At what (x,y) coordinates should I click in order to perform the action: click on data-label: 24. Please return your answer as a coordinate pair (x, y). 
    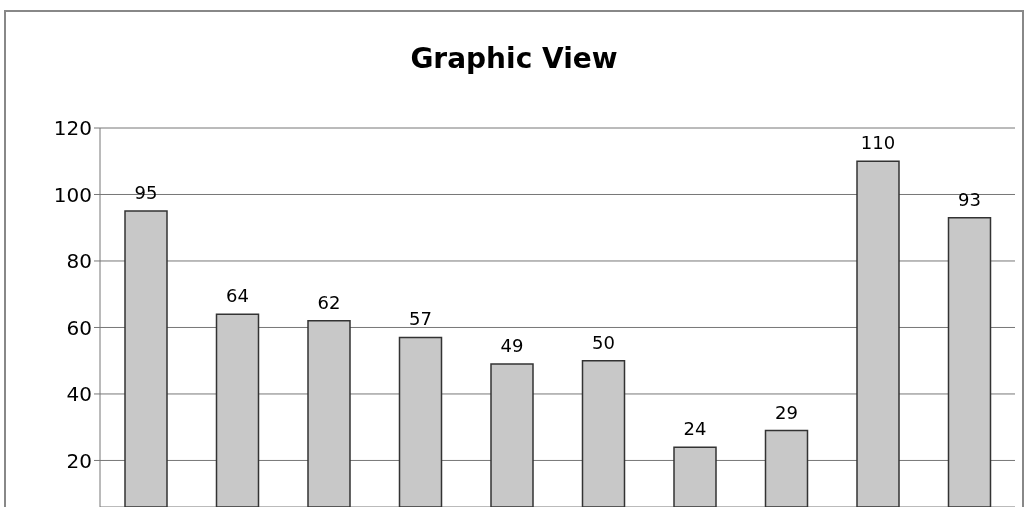
    Looking at the image, I should click on (695, 429).